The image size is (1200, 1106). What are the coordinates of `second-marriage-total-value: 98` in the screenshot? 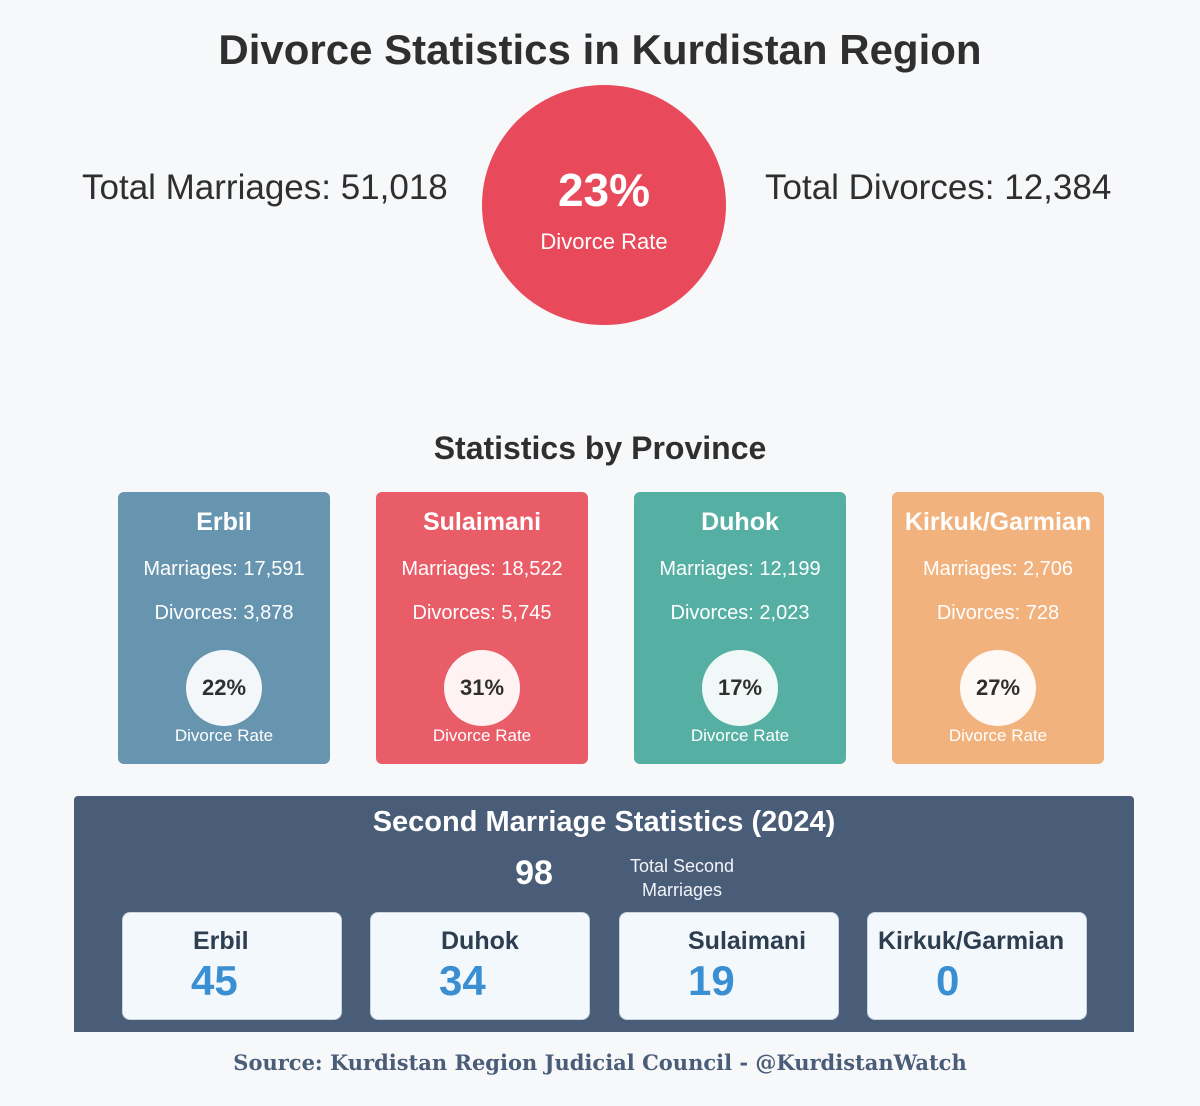 It's located at (534, 873).